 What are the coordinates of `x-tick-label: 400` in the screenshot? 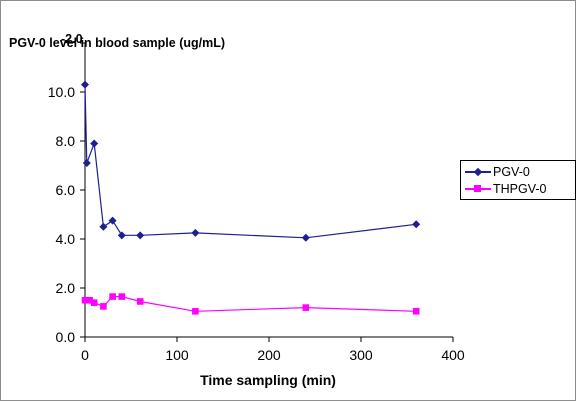 It's located at (453, 355).